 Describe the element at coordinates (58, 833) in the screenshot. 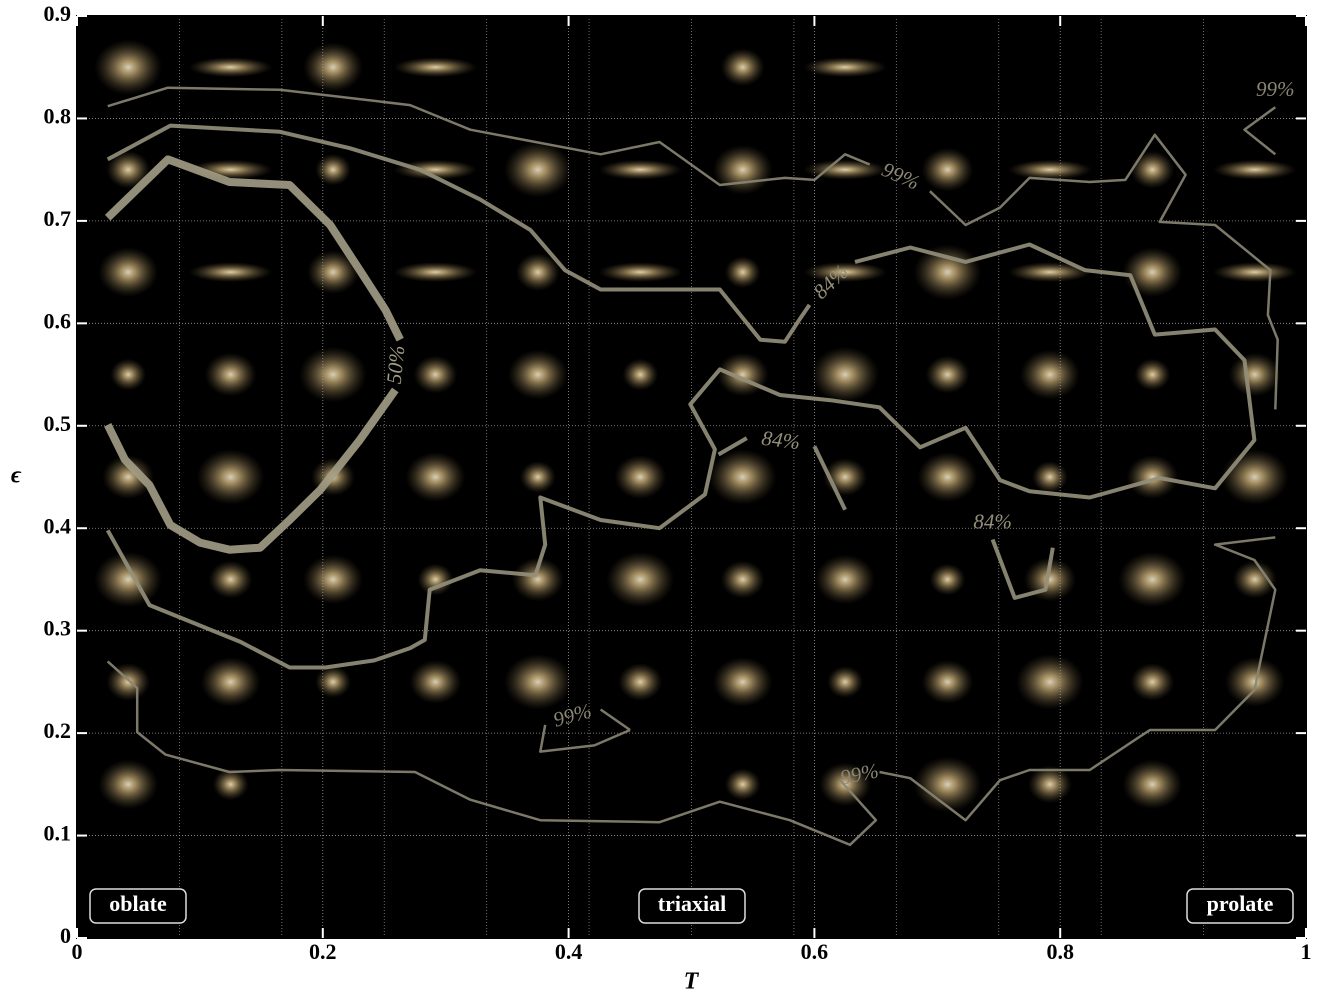

I see `y-tick-label: 0.1` at that location.